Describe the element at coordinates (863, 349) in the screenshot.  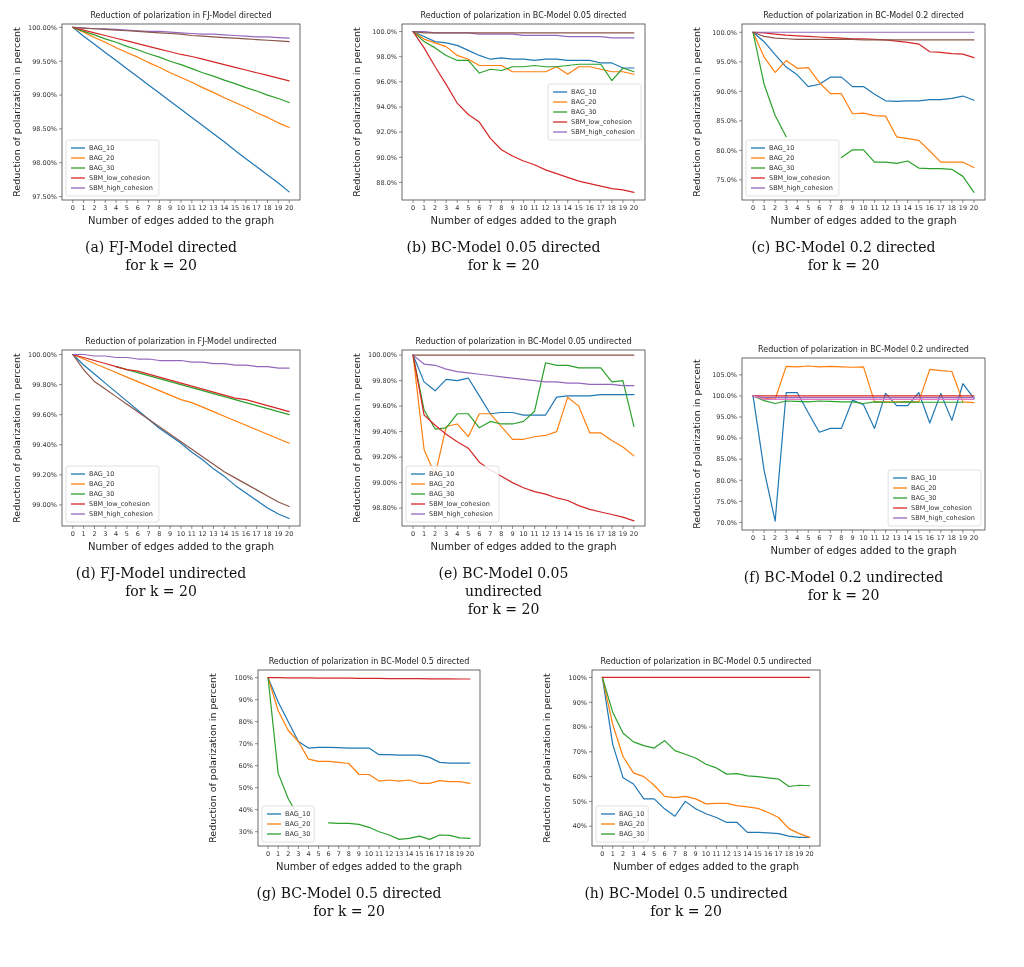
I see `chart-title: Reduction of polarization in BC-Model 0.2 undirected` at that location.